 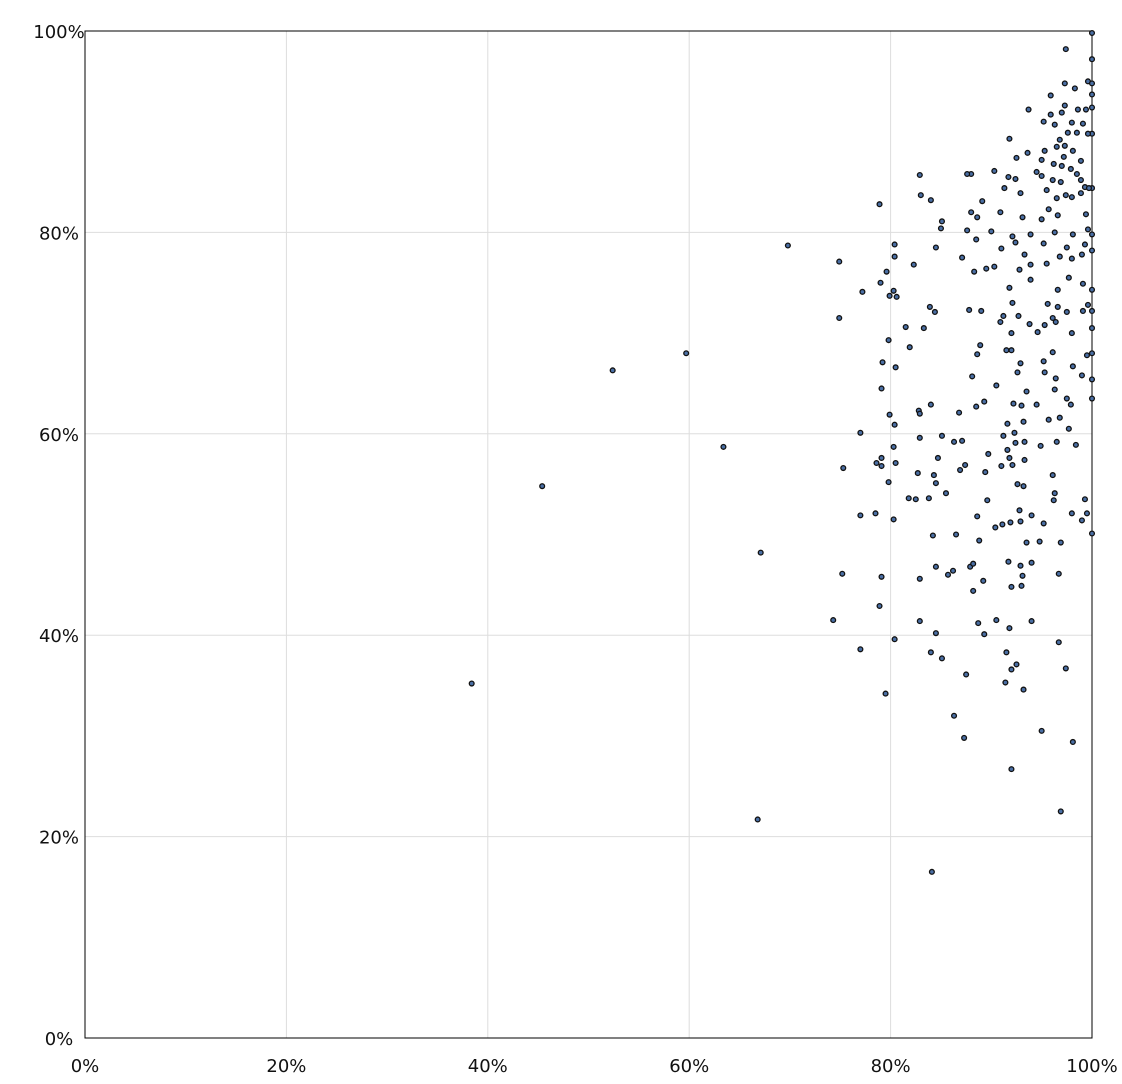 What do you see at coordinates (58, 32) in the screenshot?
I see `y-tick-label: 100%` at bounding box center [58, 32].